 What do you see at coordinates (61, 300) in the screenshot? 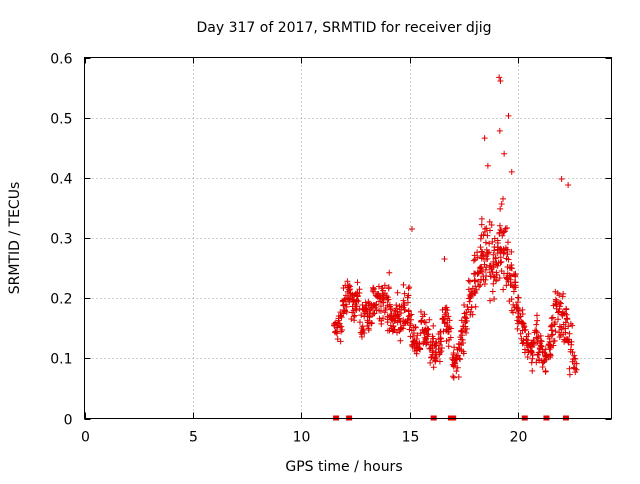
I see `y-tick-label: 0.2` at bounding box center [61, 300].